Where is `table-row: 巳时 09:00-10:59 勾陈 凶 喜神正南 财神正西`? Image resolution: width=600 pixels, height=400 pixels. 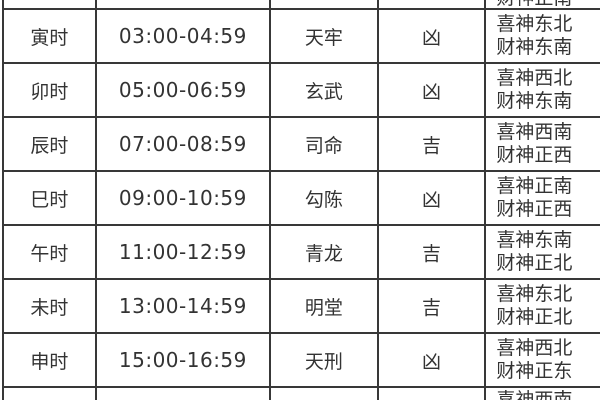 table-row: 巳时 09:00-10:59 勾陈 凶 喜神正南 财神正西 is located at coordinates (302, 199).